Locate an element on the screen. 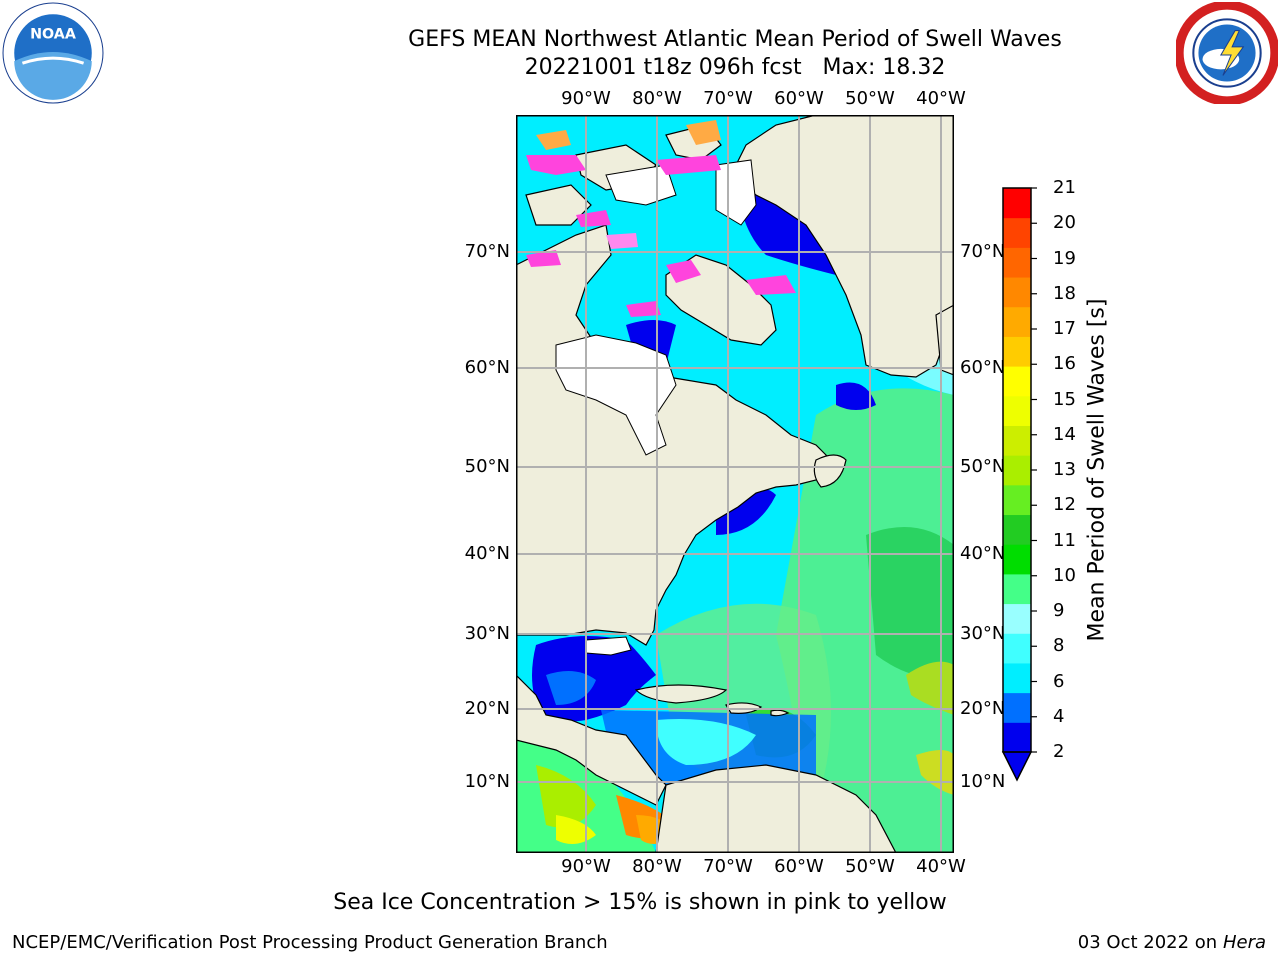  footer-date: 03 Oct 2022 on Hera is located at coordinates (1172, 942).